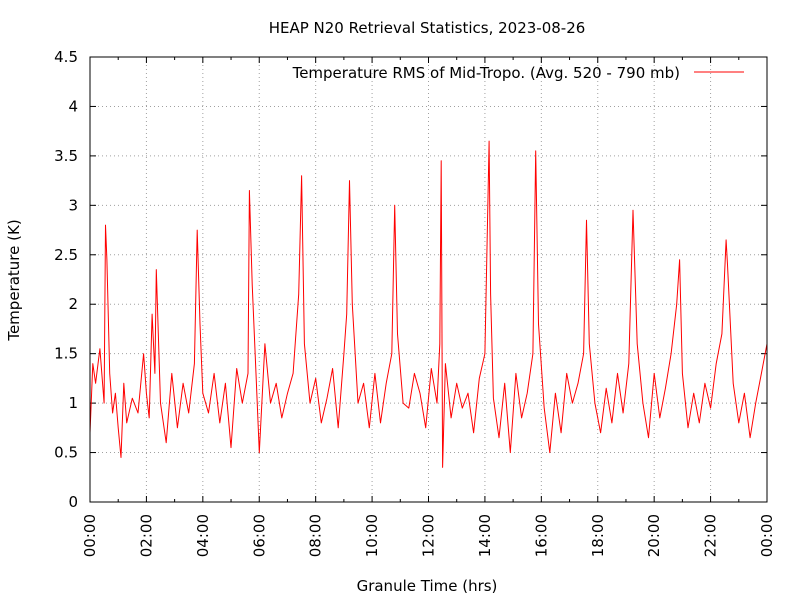 The height and width of the screenshot is (604, 800). I want to click on x-tick-label: 16:00, so click(541, 535).